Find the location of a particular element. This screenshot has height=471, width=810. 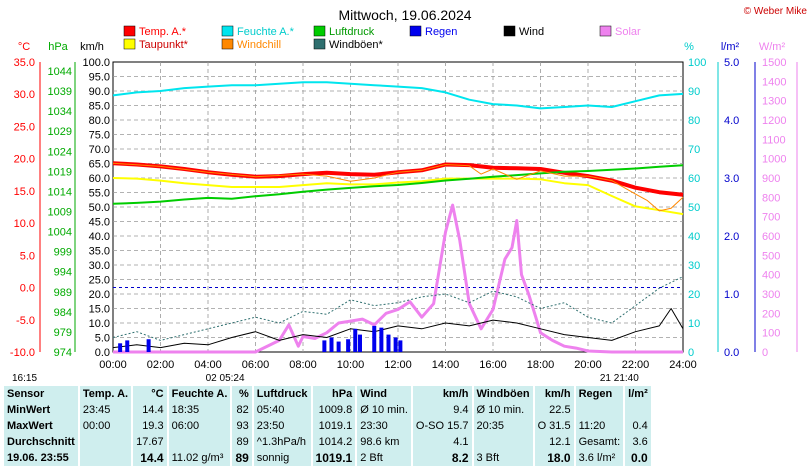

legend-label: Taupunkt* is located at coordinates (164, 45).